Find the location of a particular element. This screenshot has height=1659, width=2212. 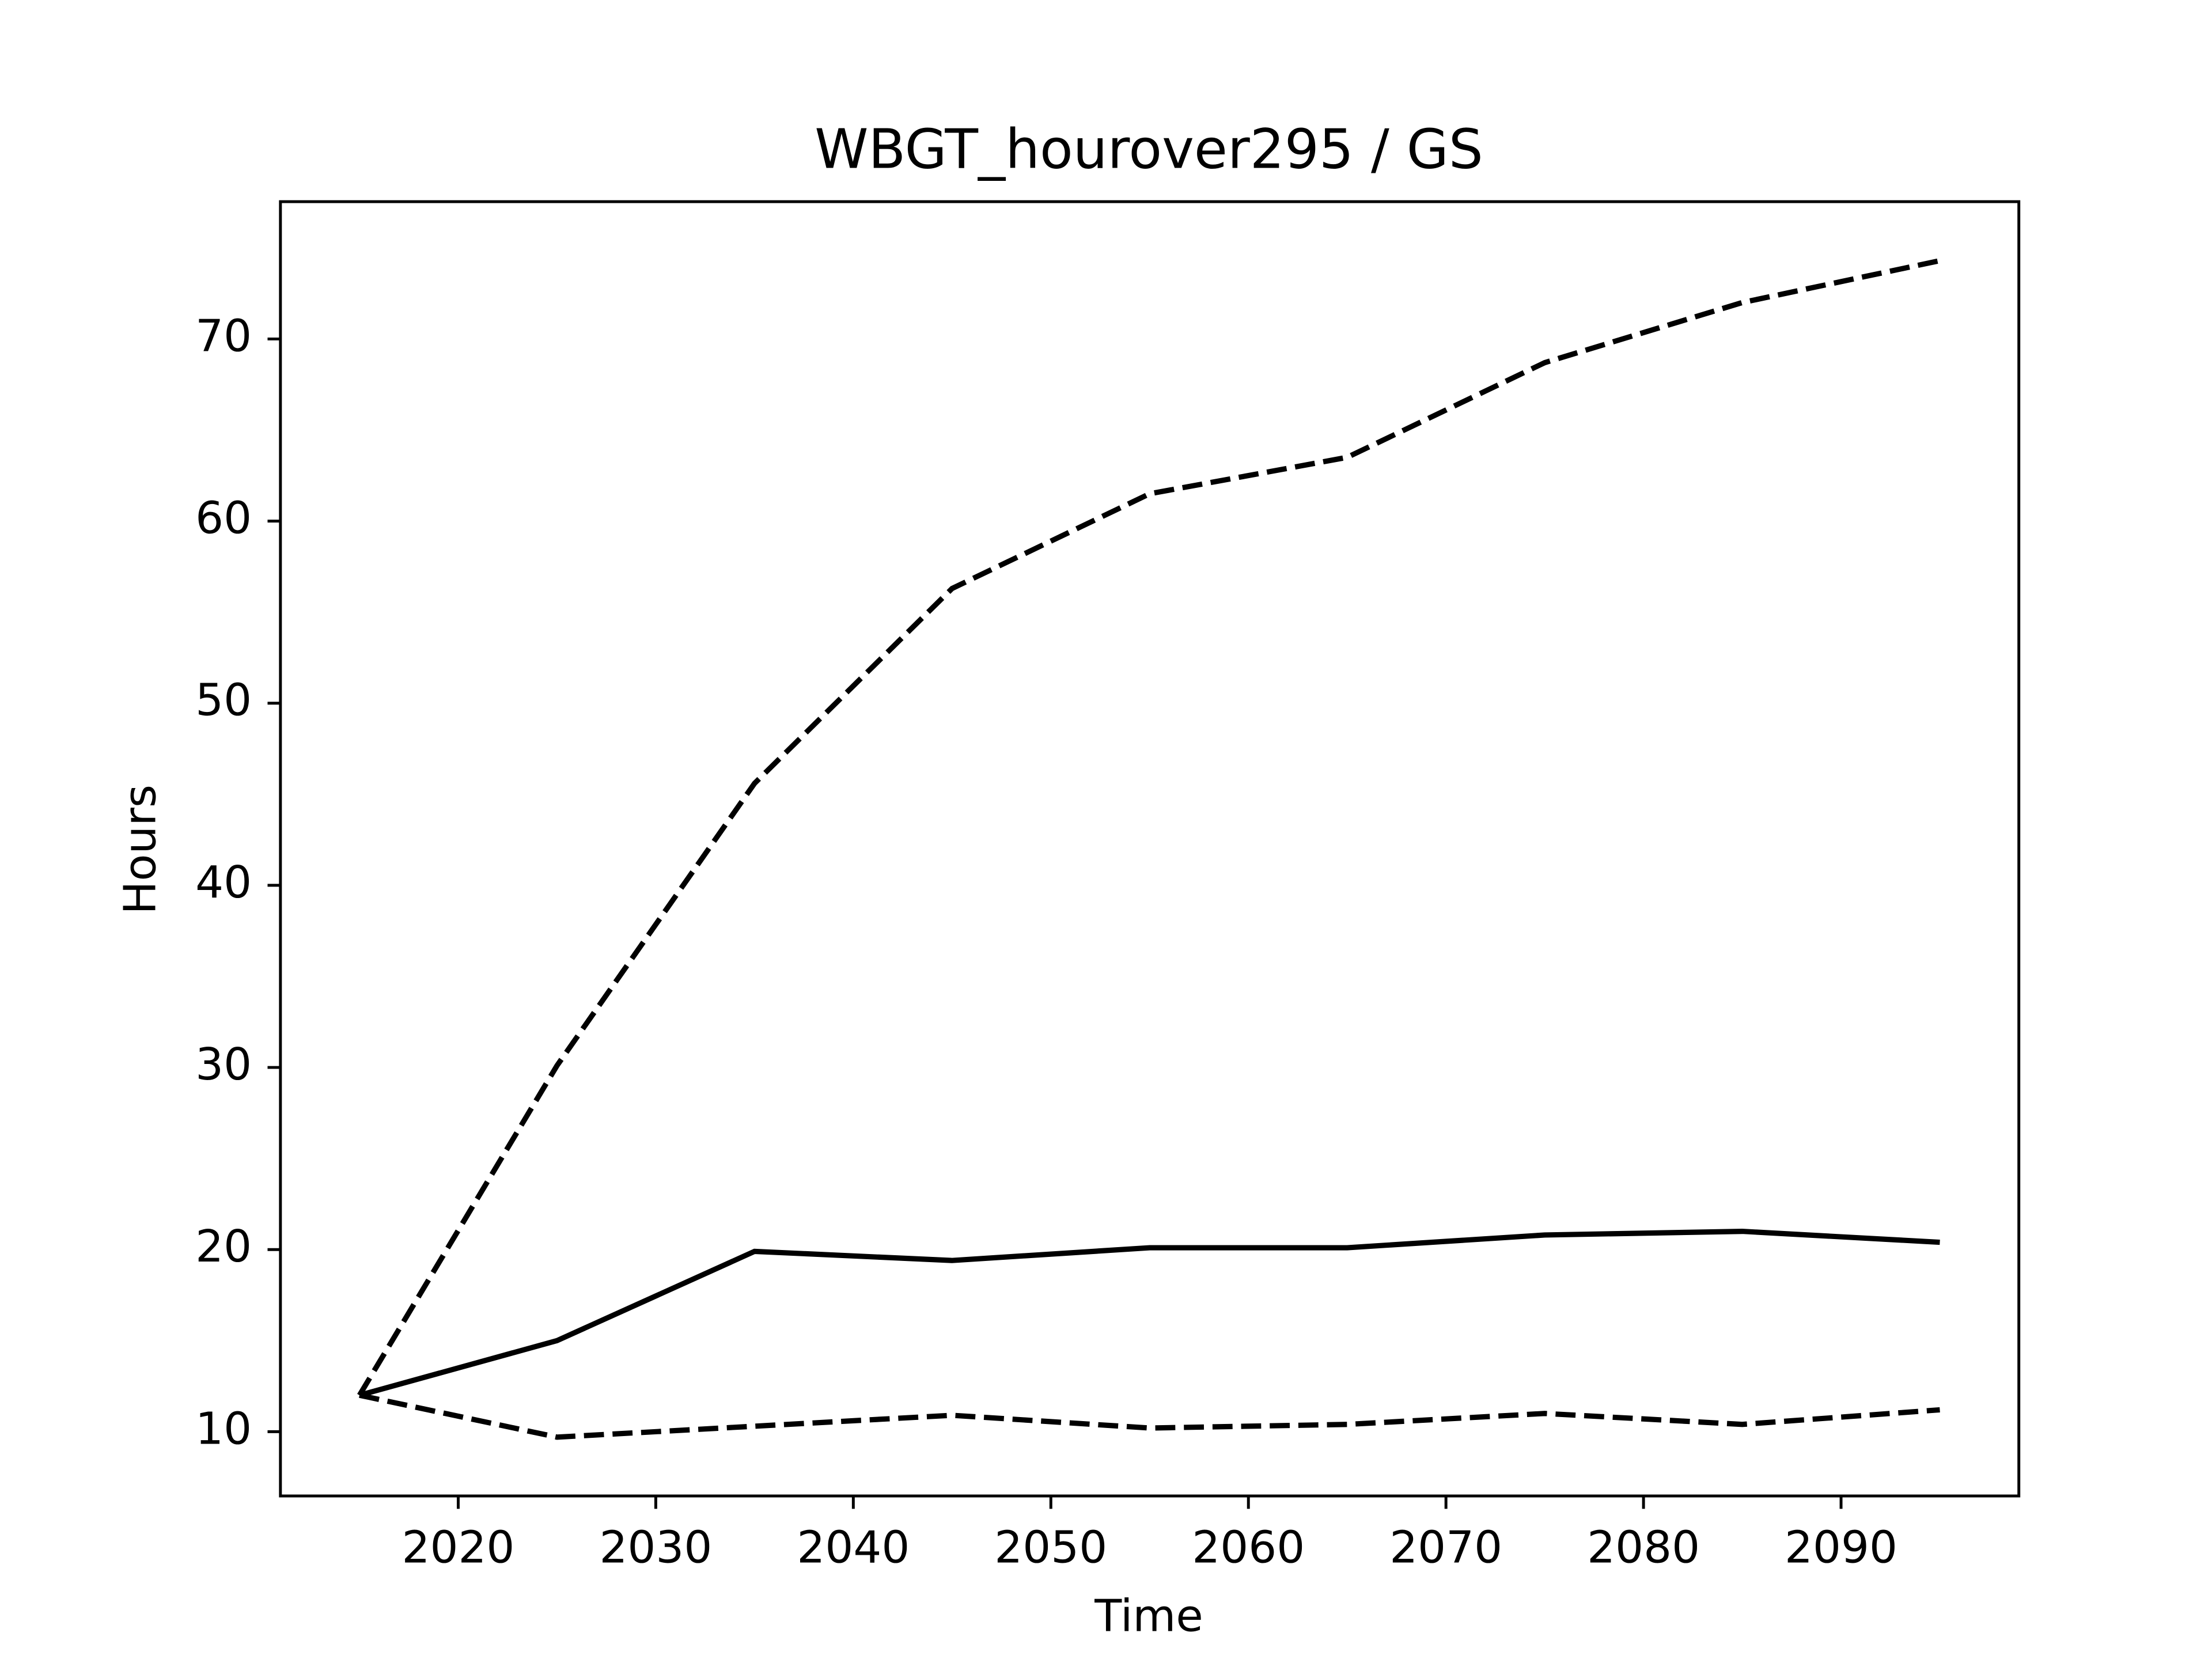

x-tick-label: 2070 is located at coordinates (1445, 1547).